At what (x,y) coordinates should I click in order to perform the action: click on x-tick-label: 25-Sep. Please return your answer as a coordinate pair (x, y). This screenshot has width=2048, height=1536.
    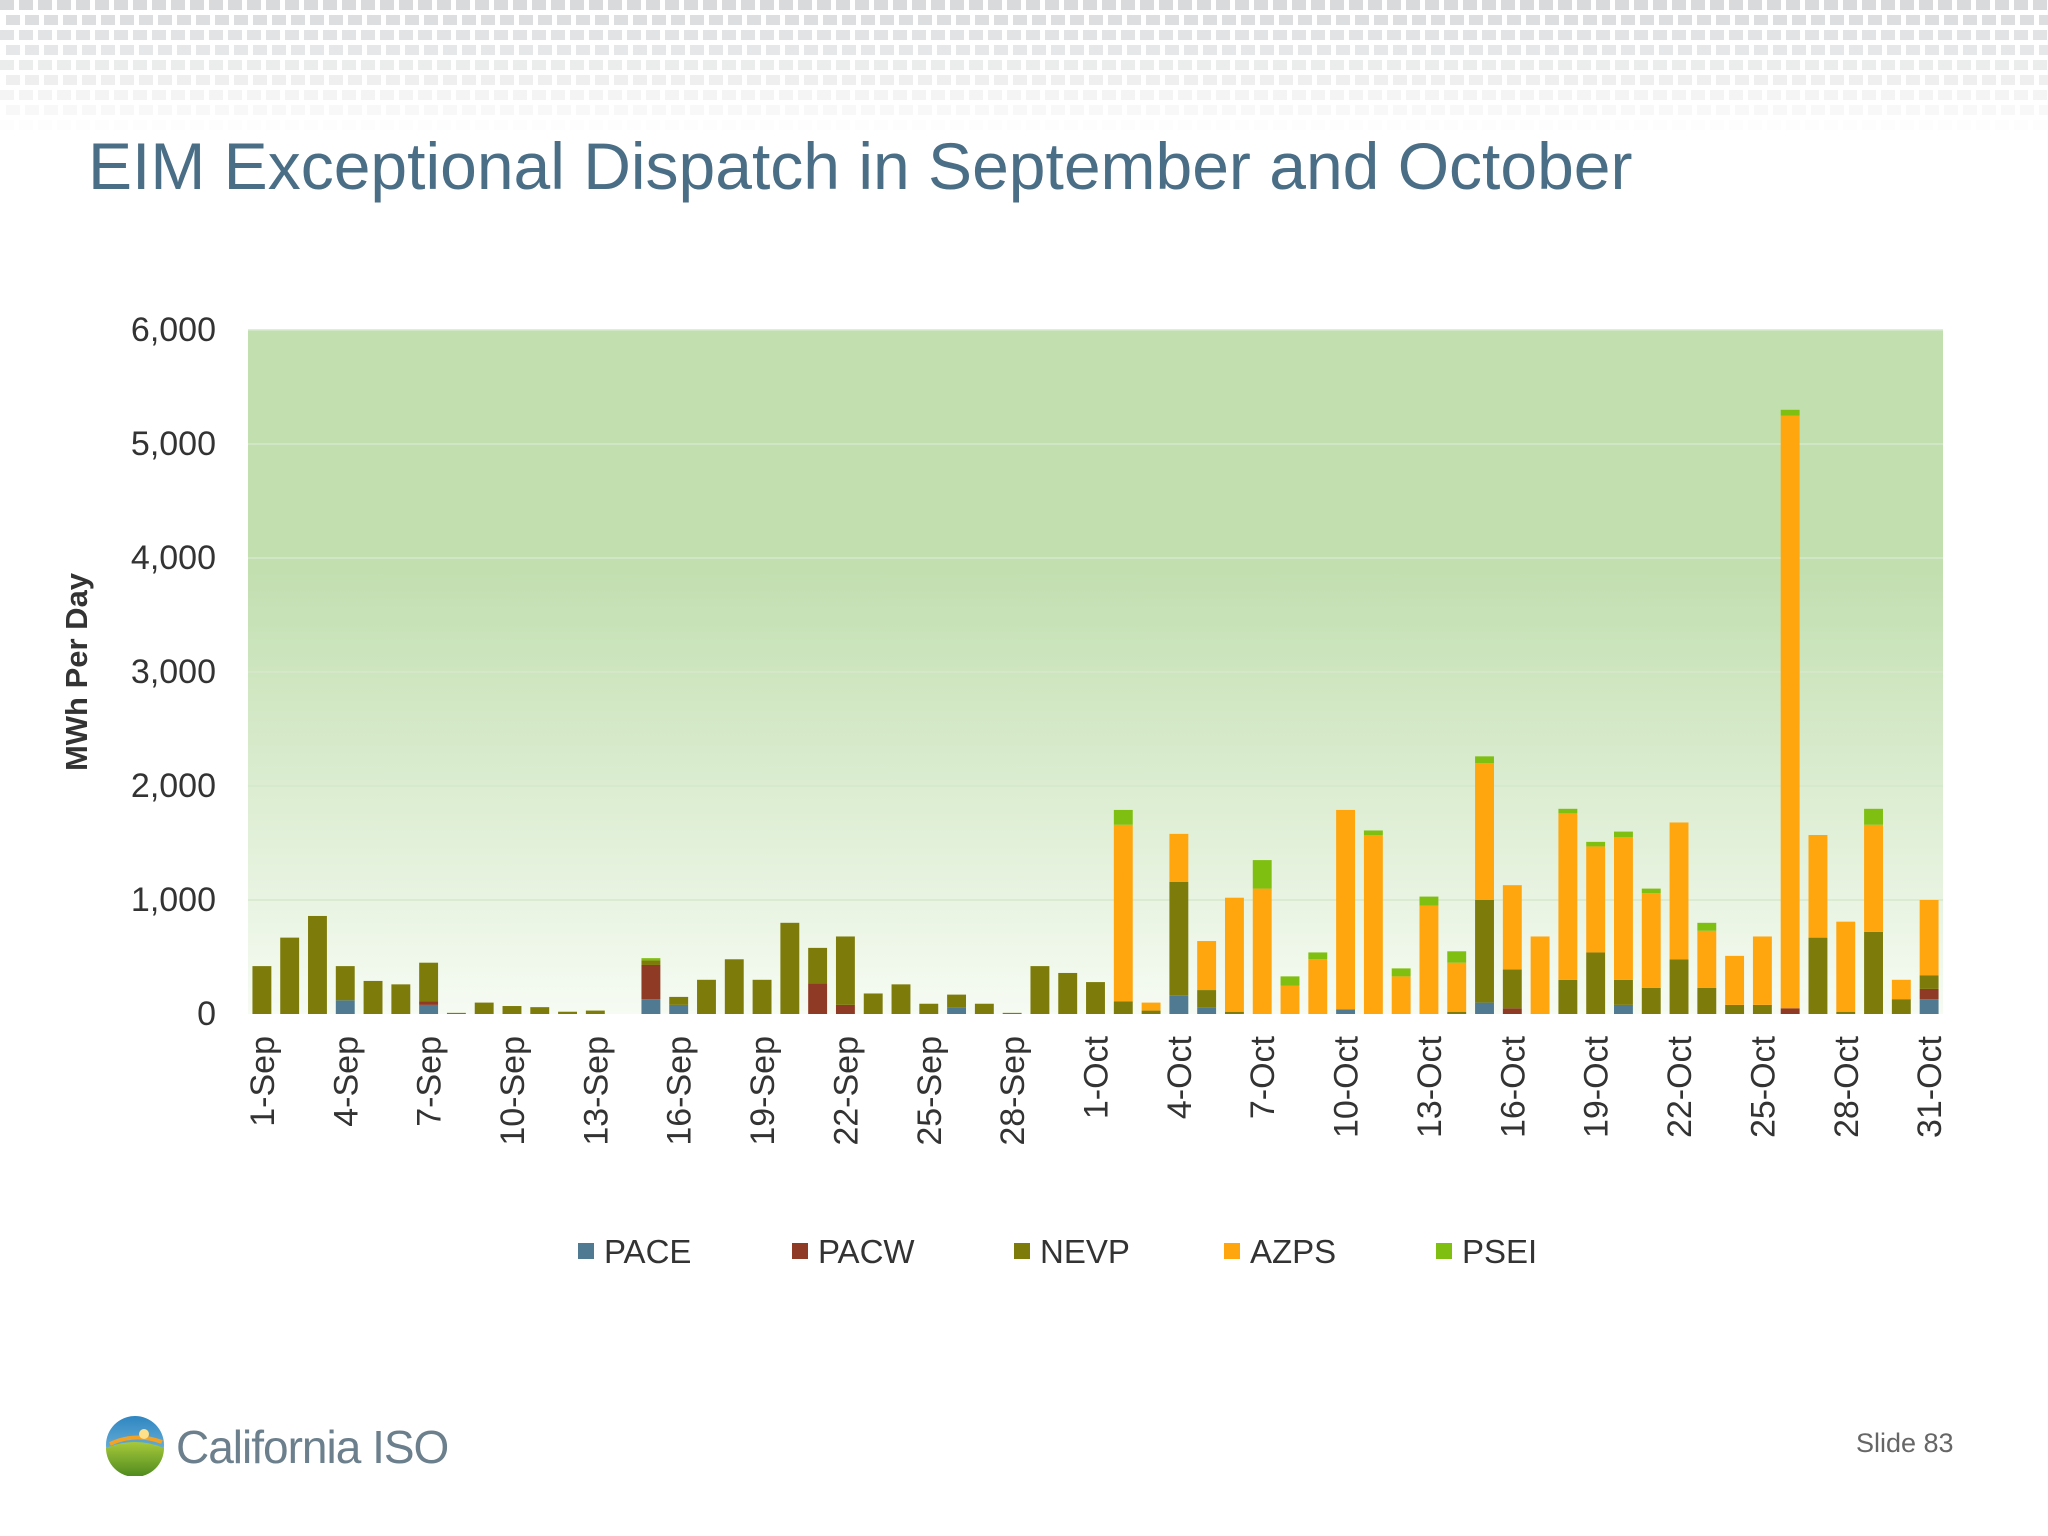
    Looking at the image, I should click on (930, 1091).